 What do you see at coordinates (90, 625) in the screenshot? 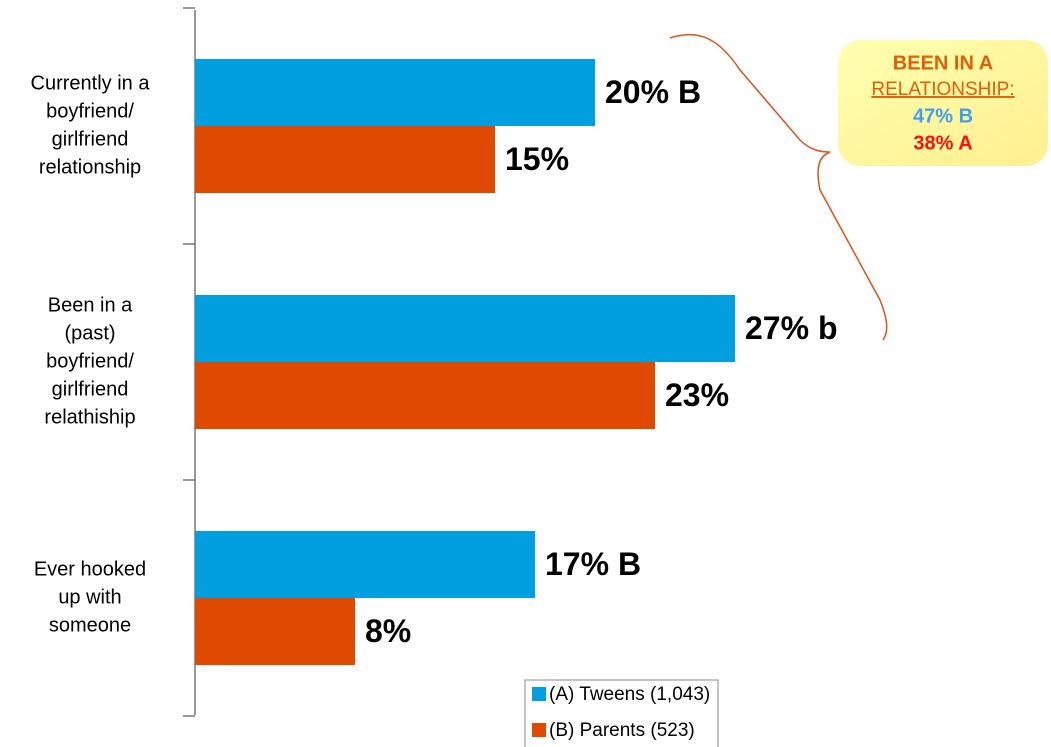
I see `category-label: someone` at bounding box center [90, 625].